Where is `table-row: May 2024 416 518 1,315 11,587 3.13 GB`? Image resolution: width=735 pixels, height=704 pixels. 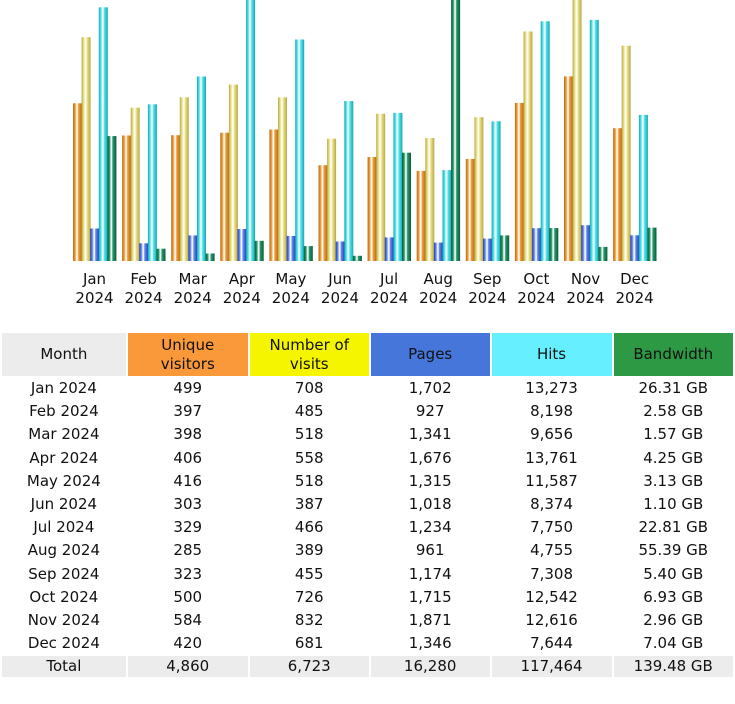 table-row: May 2024 416 518 1,315 11,587 3.13 GB is located at coordinates (367, 481).